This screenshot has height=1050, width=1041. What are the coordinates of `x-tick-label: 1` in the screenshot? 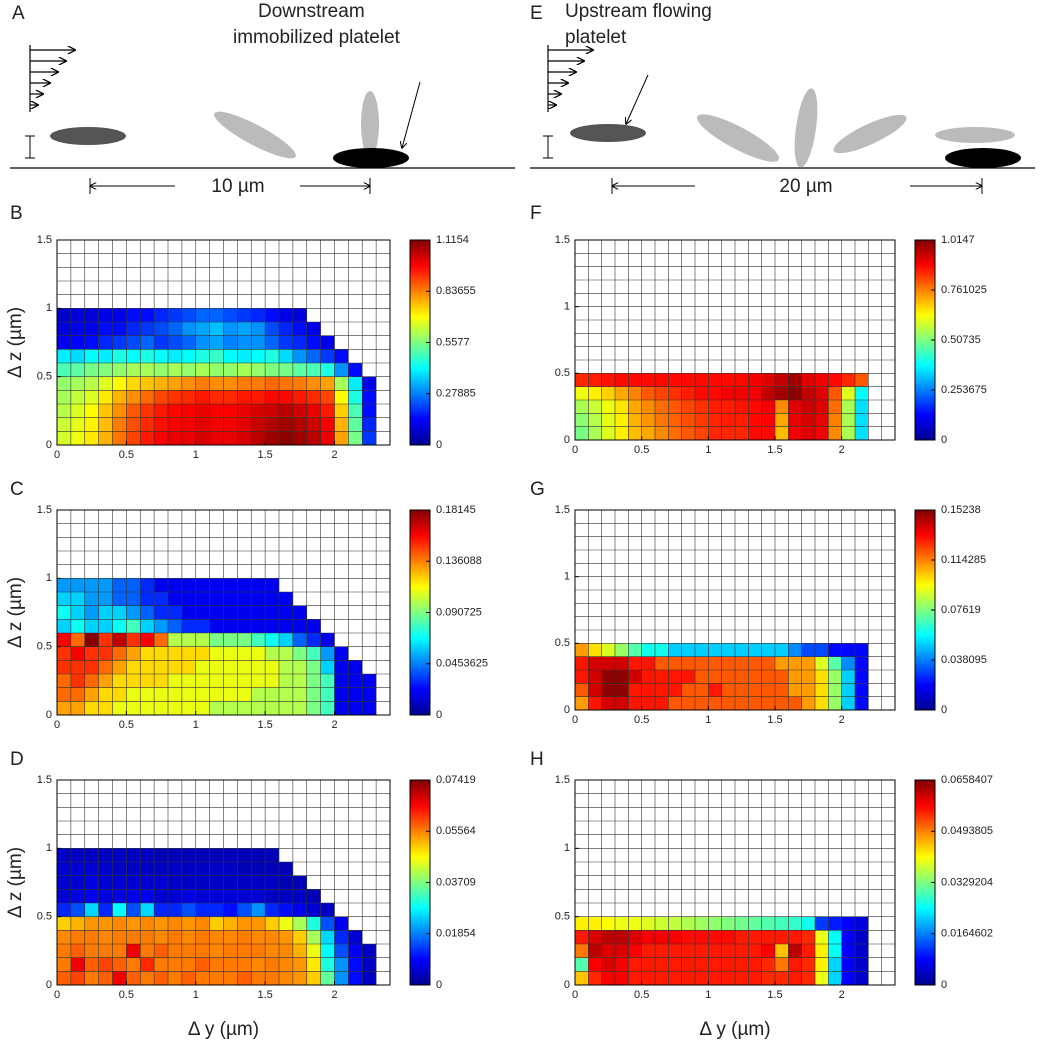 It's located at (196, 455).